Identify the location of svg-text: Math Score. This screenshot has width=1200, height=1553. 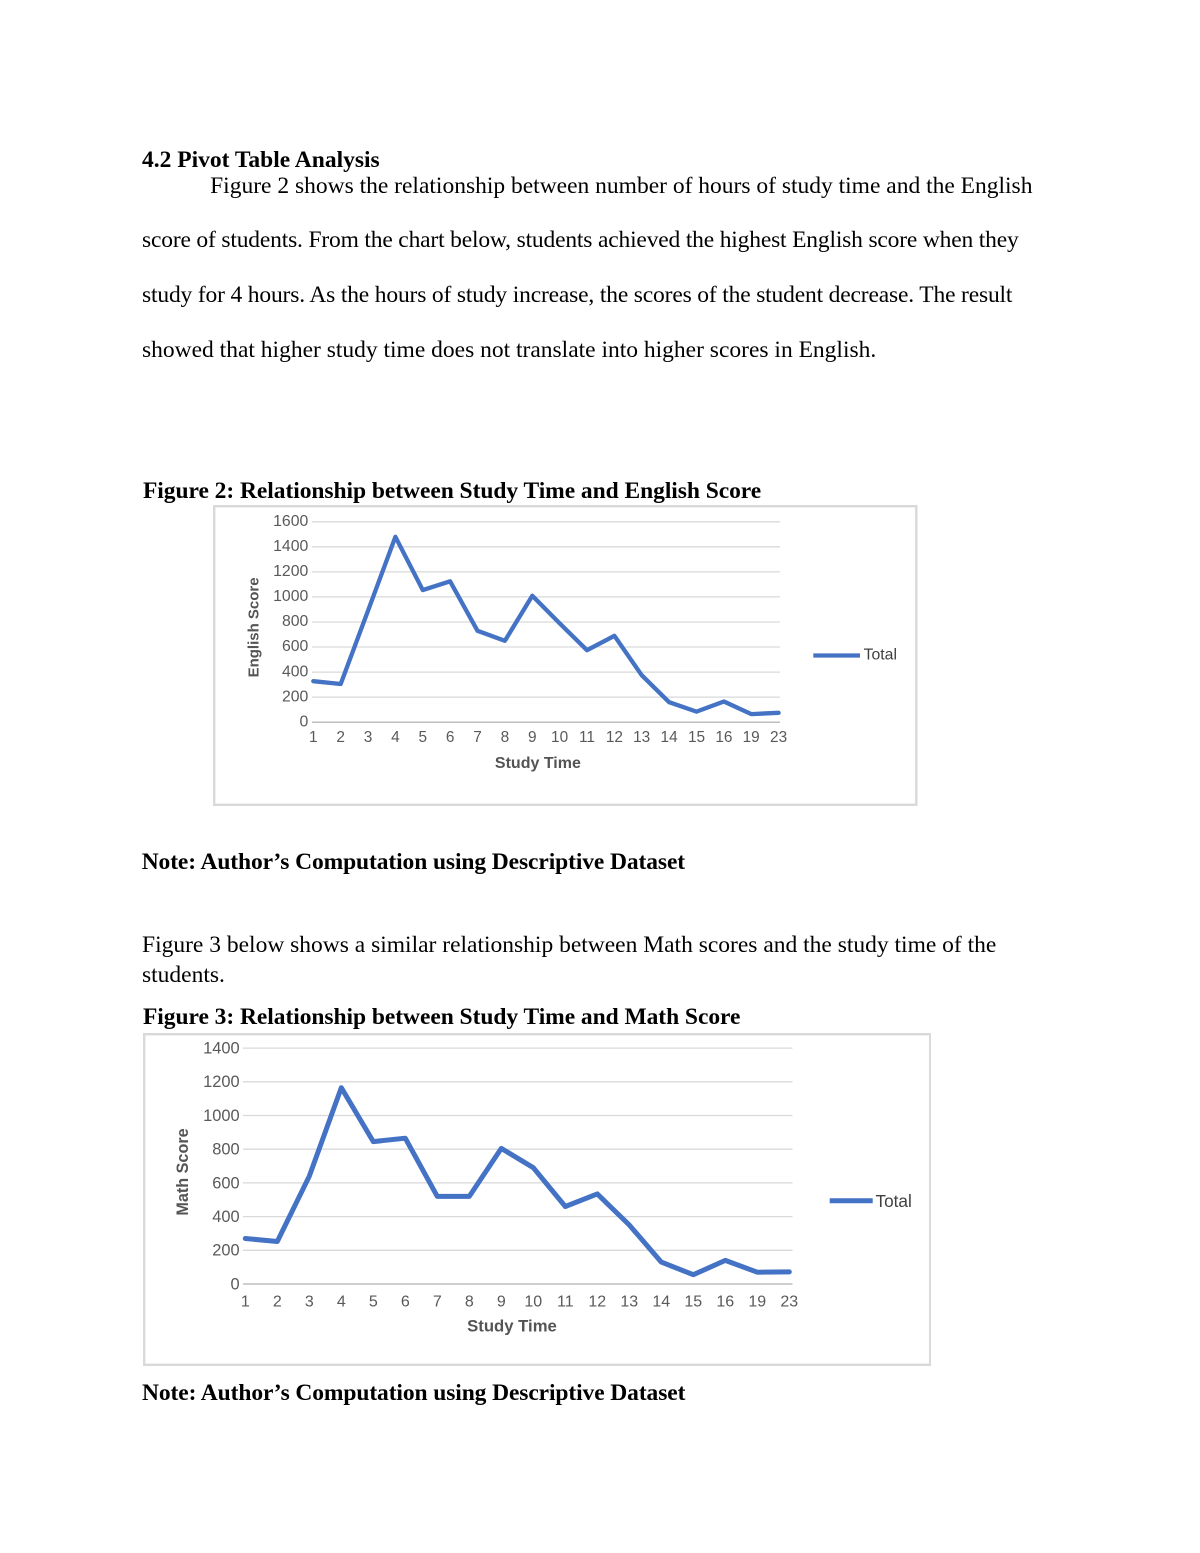
(183, 1171).